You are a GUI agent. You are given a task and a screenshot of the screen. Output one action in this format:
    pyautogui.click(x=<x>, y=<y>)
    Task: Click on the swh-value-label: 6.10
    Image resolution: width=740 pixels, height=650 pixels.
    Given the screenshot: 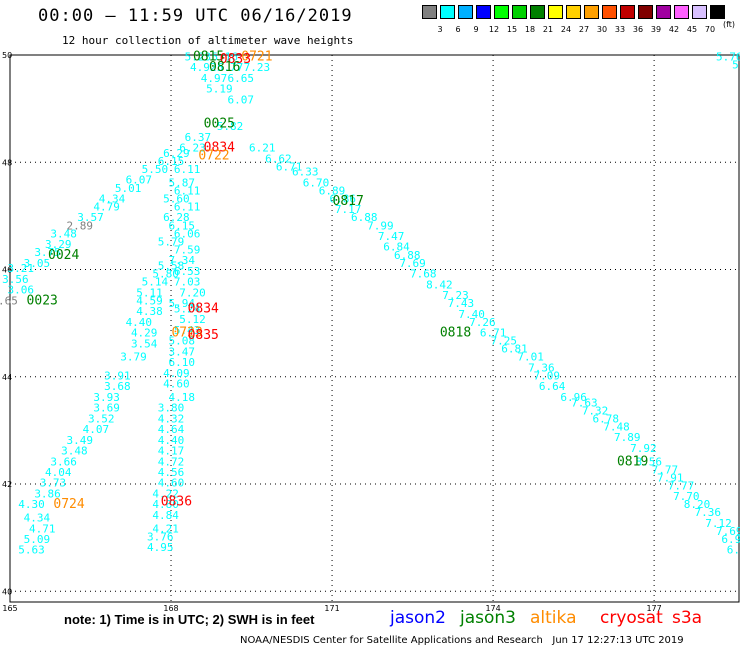 What is the action you would take?
    pyautogui.click(x=182, y=362)
    